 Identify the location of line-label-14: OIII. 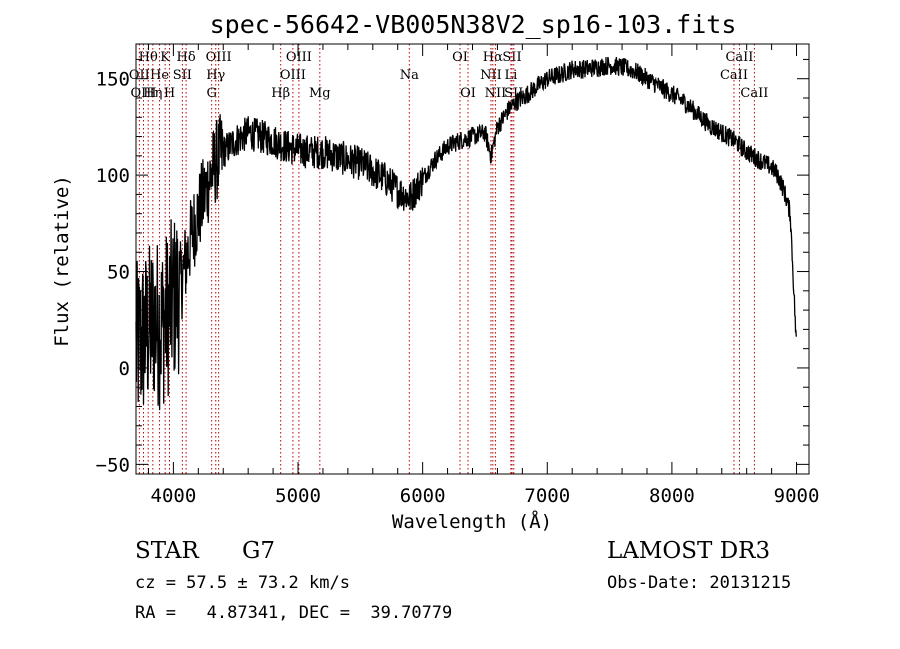
(293, 75).